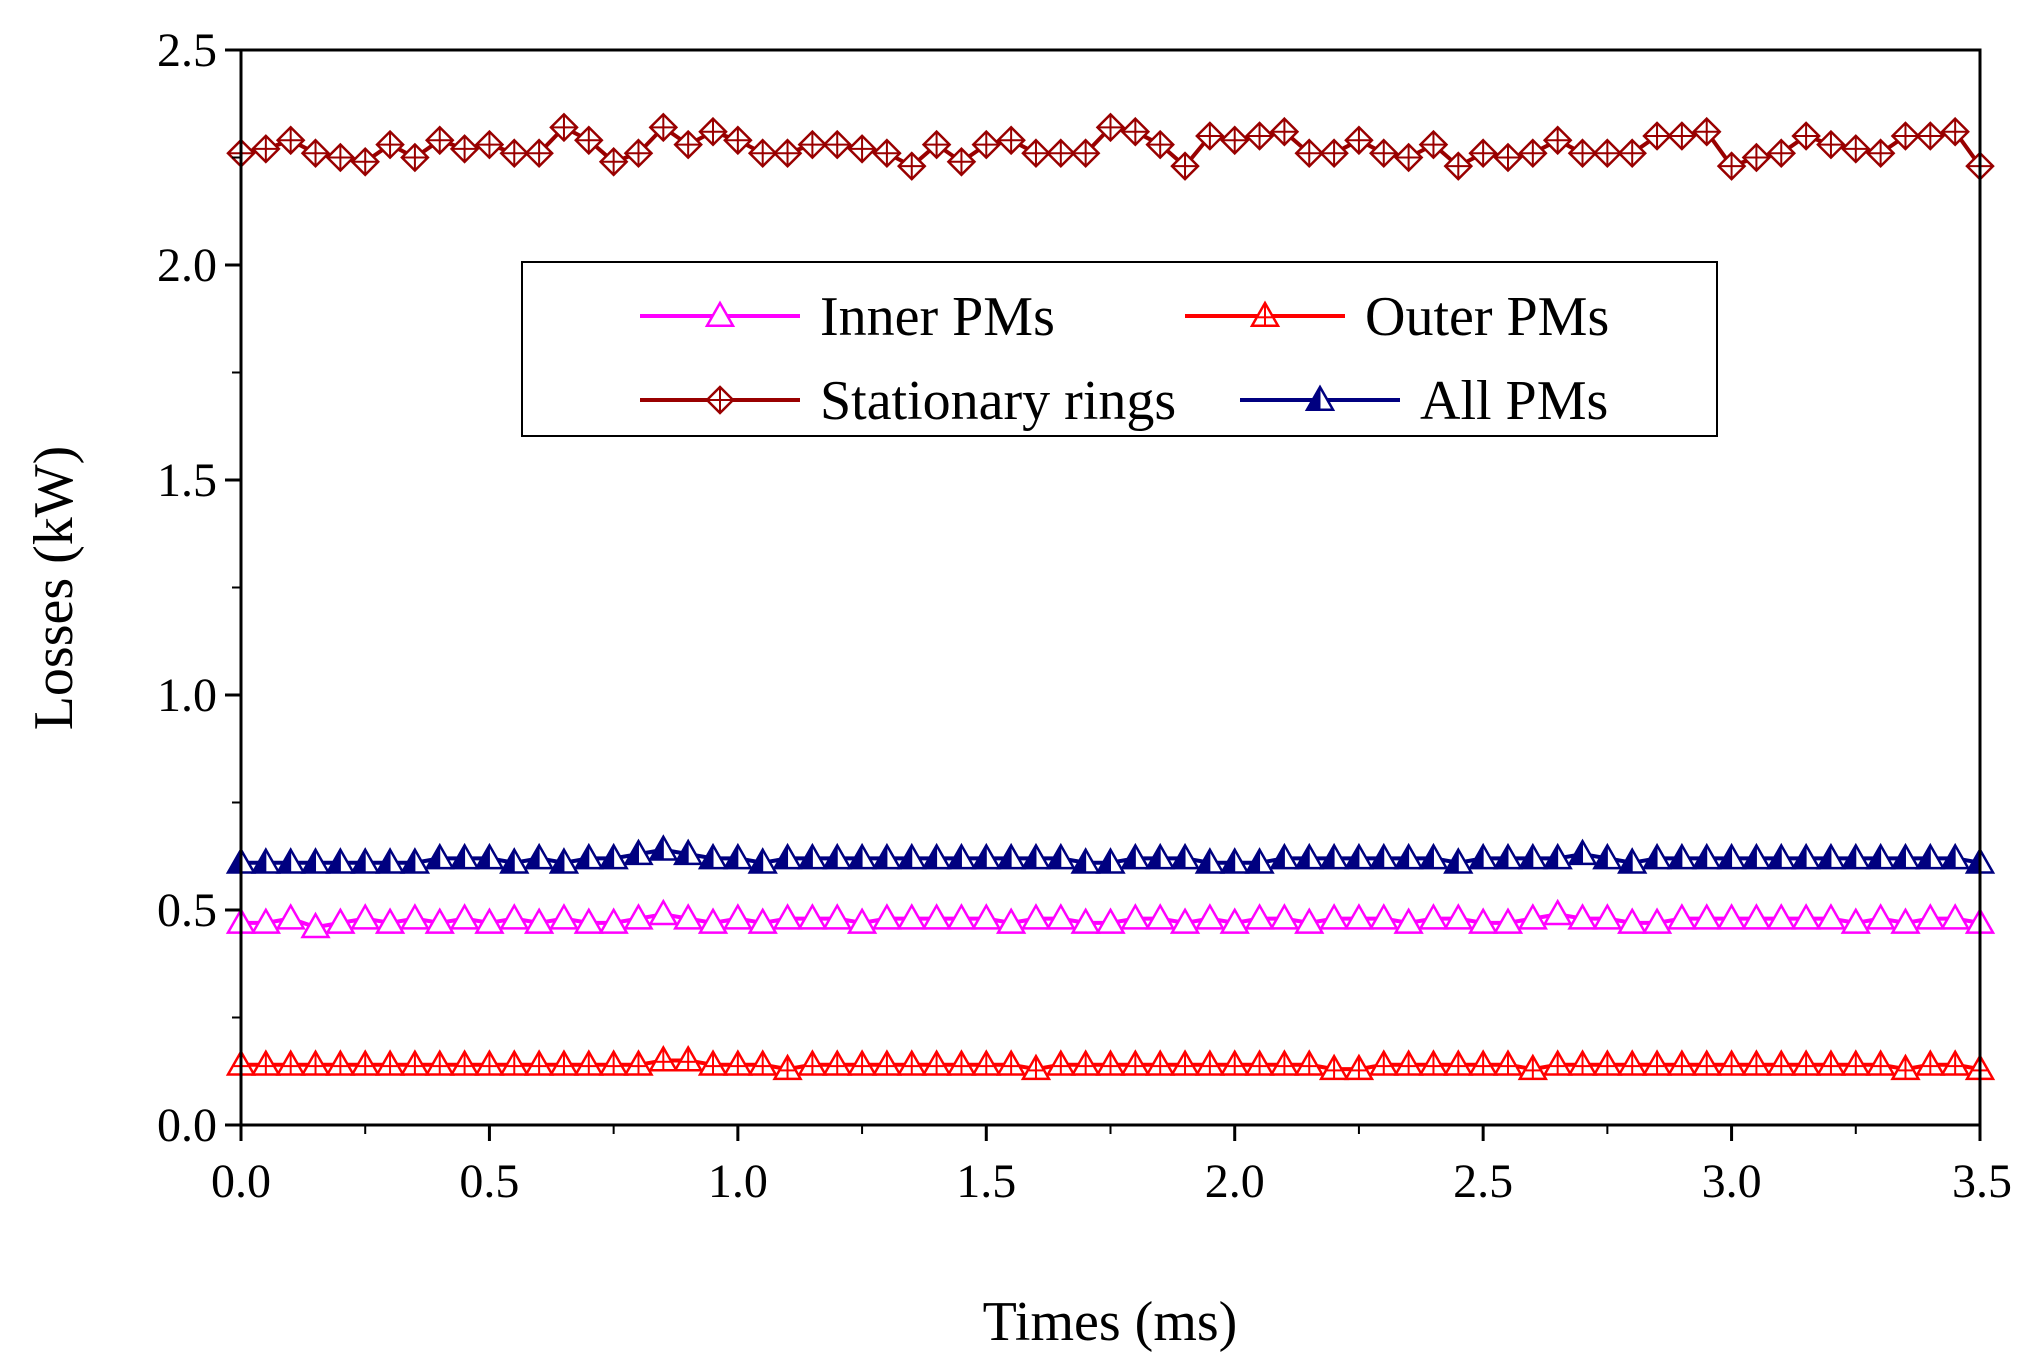  I want to click on series-inner-pms, so click(1110, 918).